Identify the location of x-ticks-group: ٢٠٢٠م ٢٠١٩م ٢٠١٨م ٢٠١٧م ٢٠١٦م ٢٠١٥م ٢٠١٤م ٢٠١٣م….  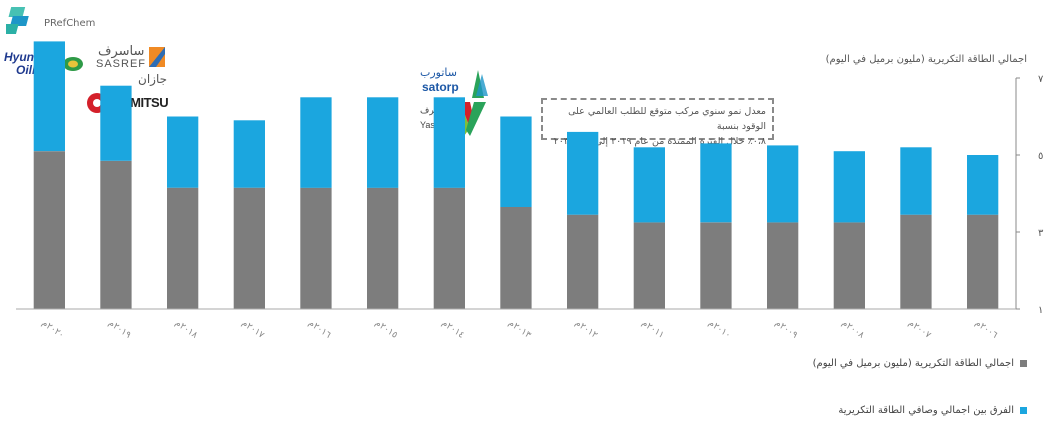
(520, 329).